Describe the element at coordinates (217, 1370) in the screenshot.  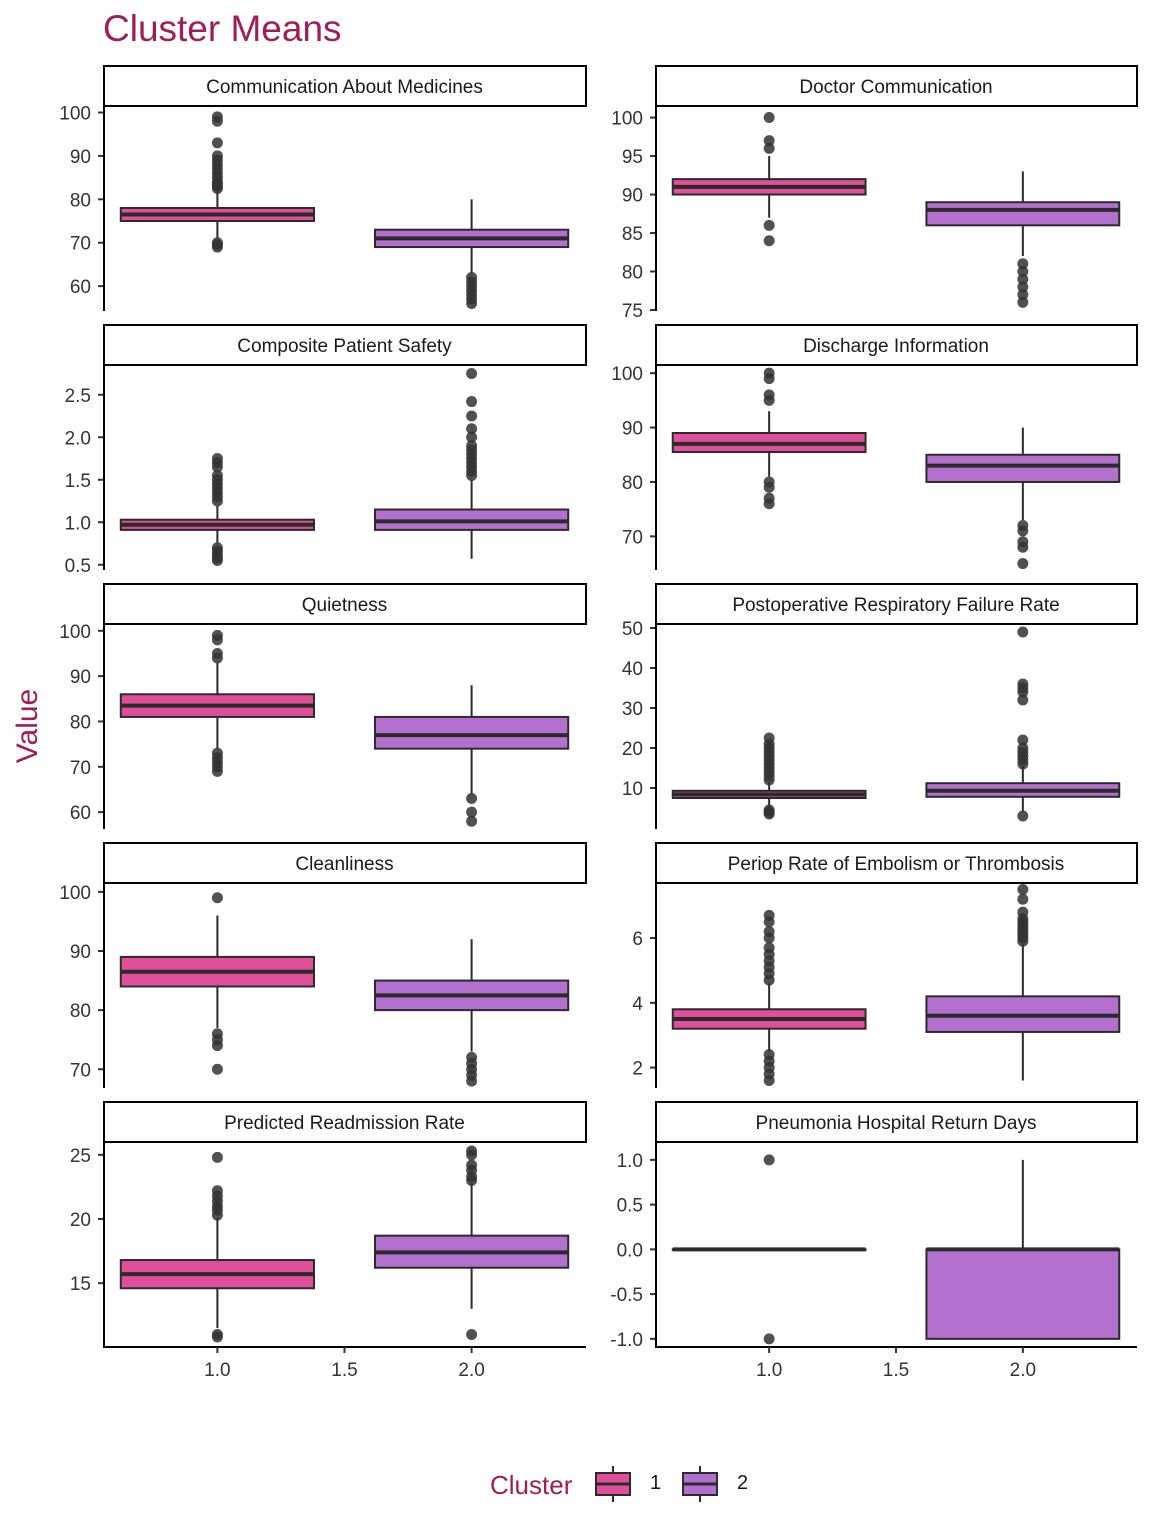
I see `panel-9-x-tick-label: 1.0` at that location.